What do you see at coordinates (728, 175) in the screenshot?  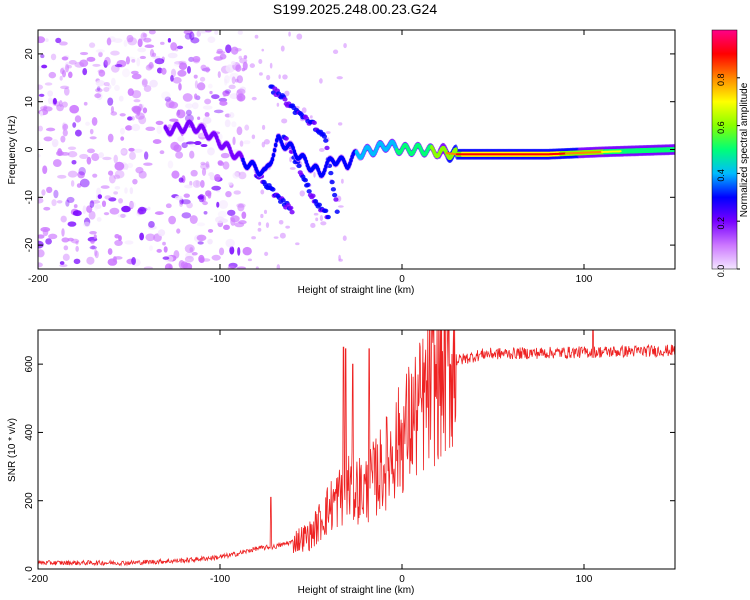 I see `colorbar-ticks: 0.0 0.2 0.4 0.6 0.8` at bounding box center [728, 175].